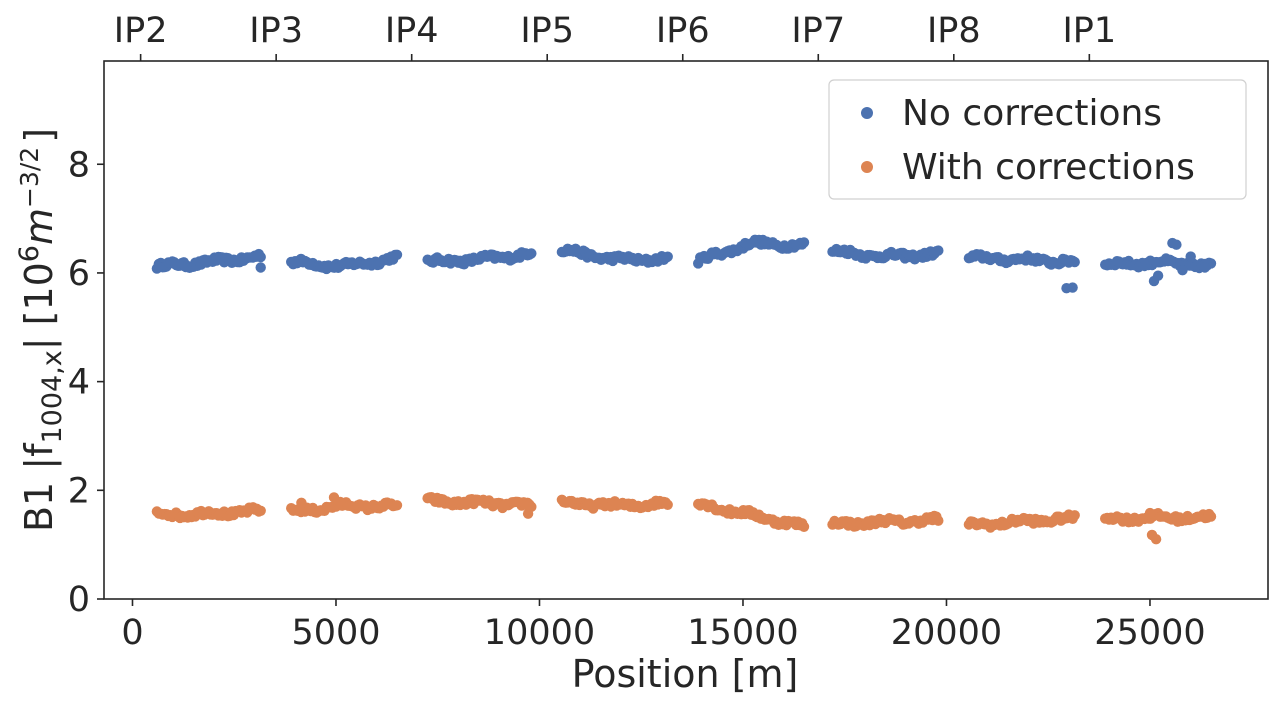 This screenshot has height=704, width=1275. Describe the element at coordinates (39, 135) in the screenshot. I see `y-axis-title-suffix: ]` at that location.